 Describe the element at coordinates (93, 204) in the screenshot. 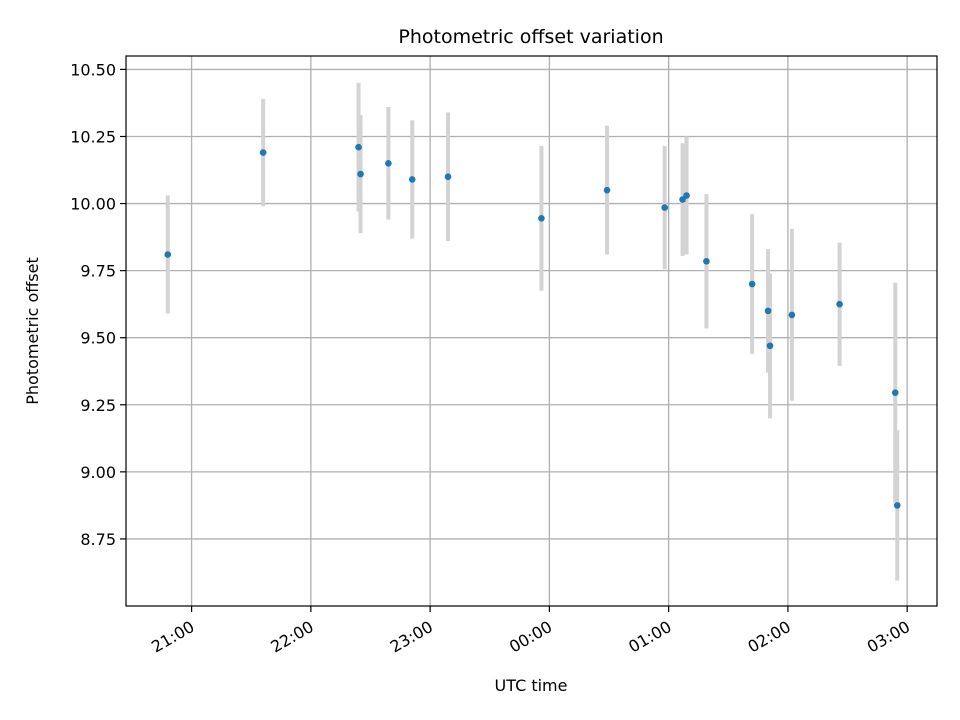

I see `y-tick-label: 10.00` at that location.